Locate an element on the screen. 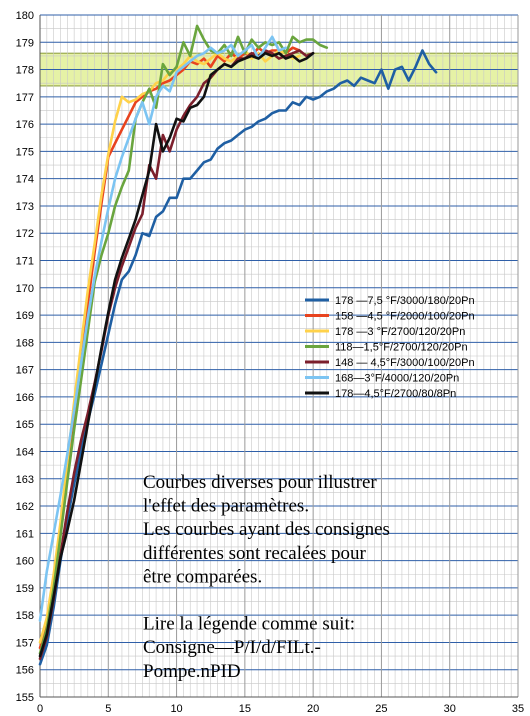 Image resolution: width=530 pixels, height=716 pixels. legend-label: 178 —7,5 °F/3000/180/20Pn is located at coordinates (405, 301).